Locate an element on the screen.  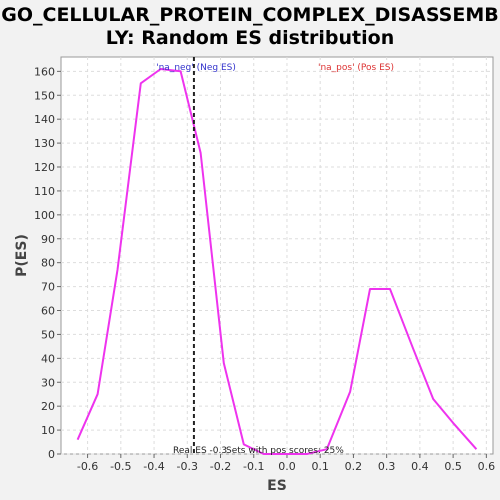
x-tick-label: 0.0 is located at coordinates (287, 466).